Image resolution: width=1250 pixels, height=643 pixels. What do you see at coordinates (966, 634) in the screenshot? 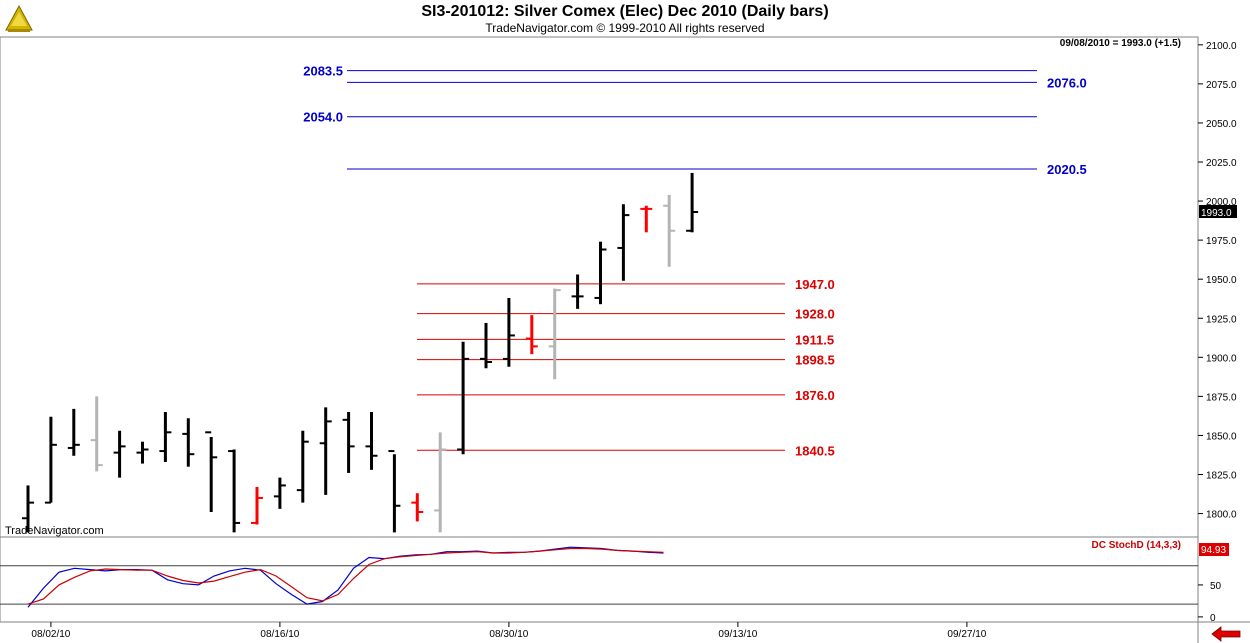
I see `x-tick-label: 09/27/10` at bounding box center [966, 634].